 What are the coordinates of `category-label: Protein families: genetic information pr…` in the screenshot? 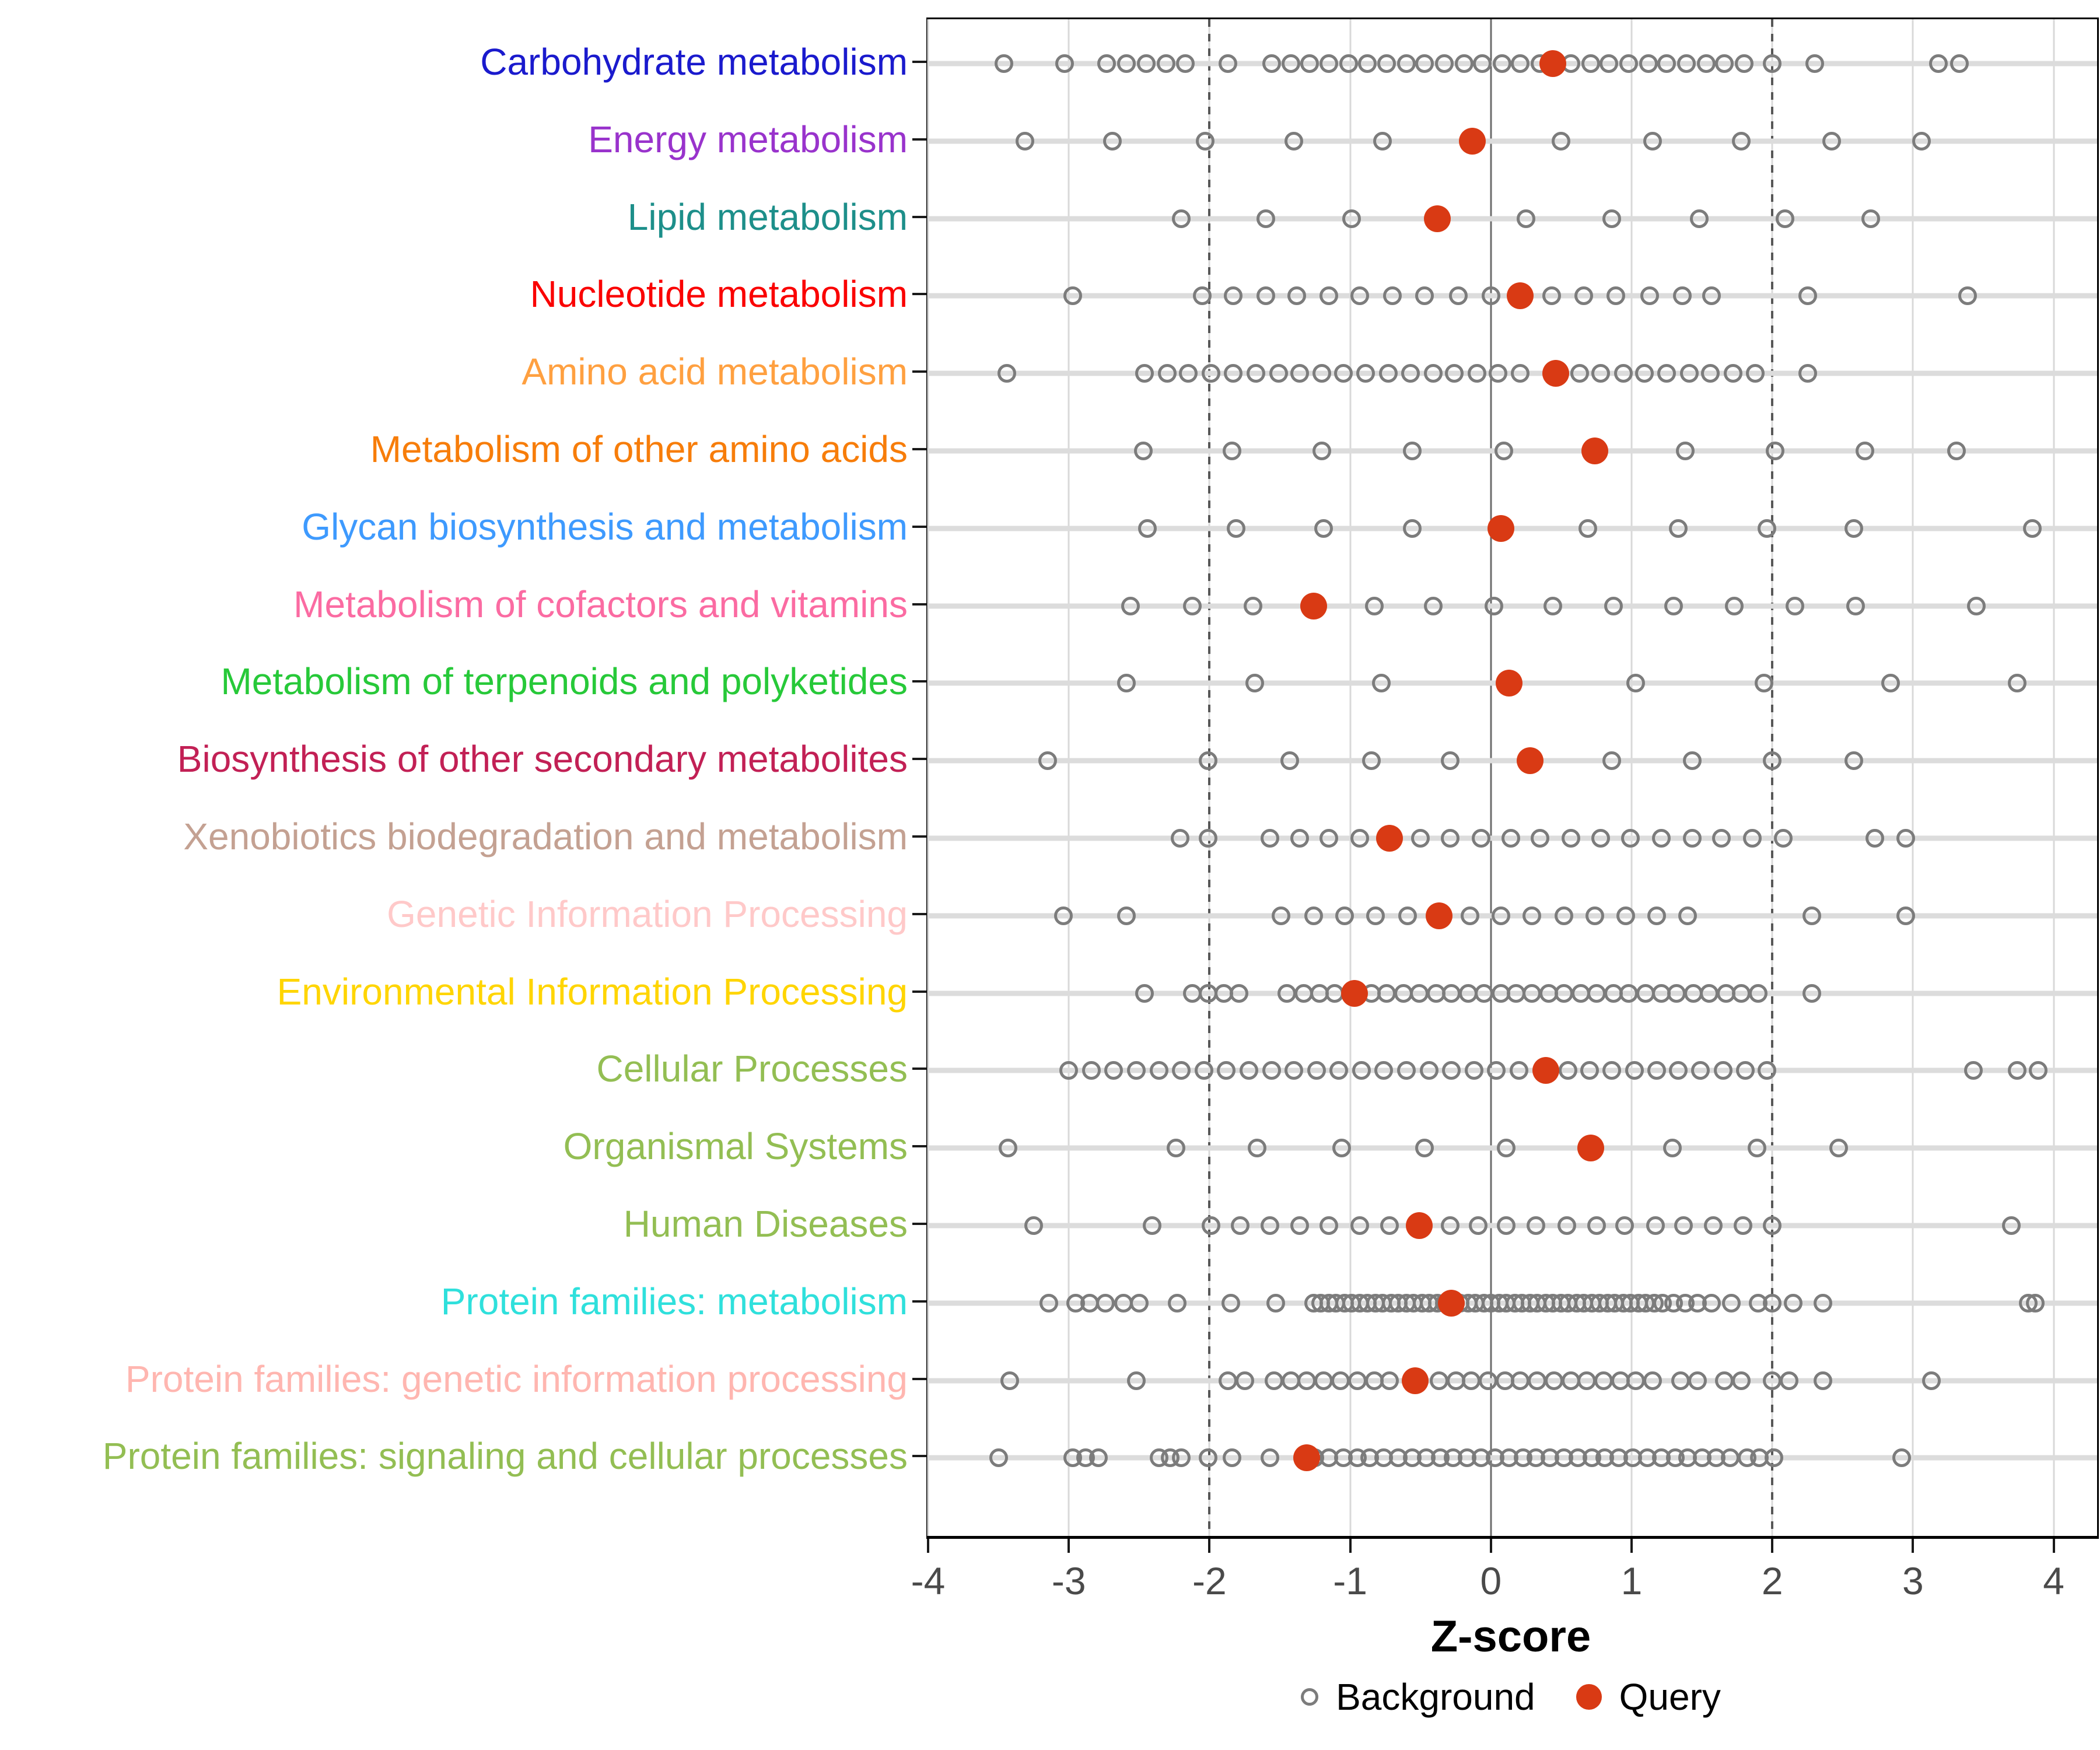 It's located at (516, 1378).